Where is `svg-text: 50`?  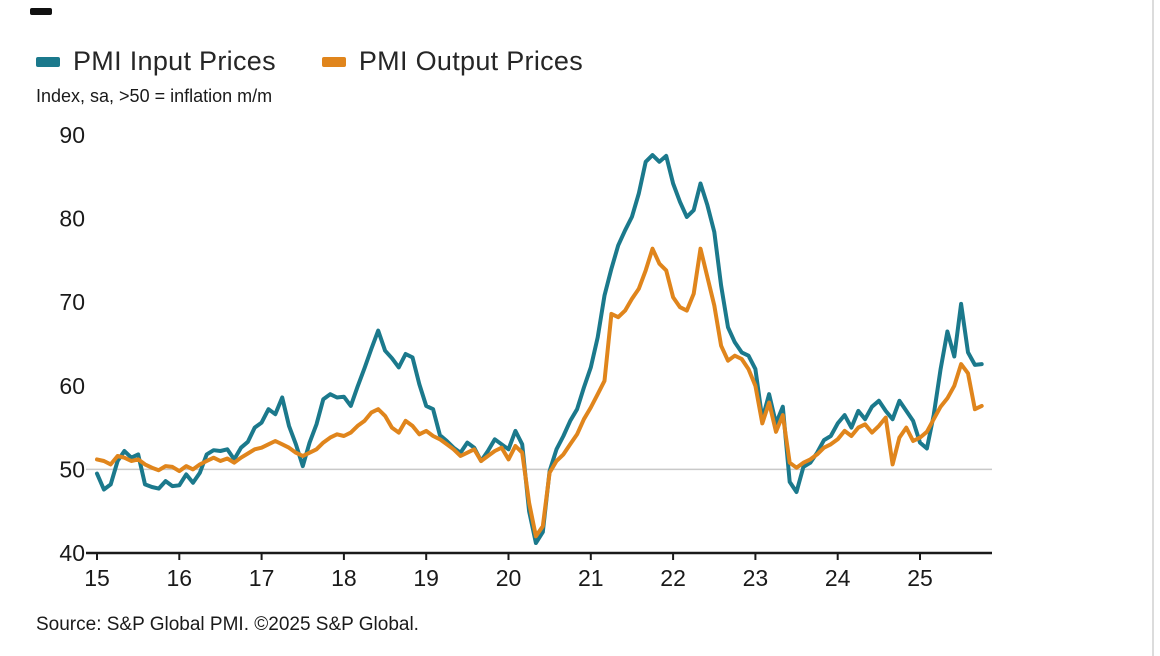
svg-text: 50 is located at coordinates (72, 469).